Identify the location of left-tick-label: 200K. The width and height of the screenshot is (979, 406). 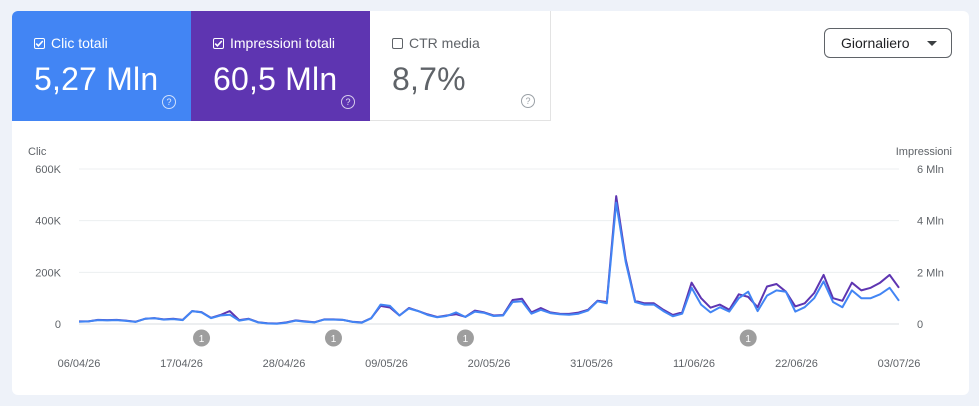
(48, 273).